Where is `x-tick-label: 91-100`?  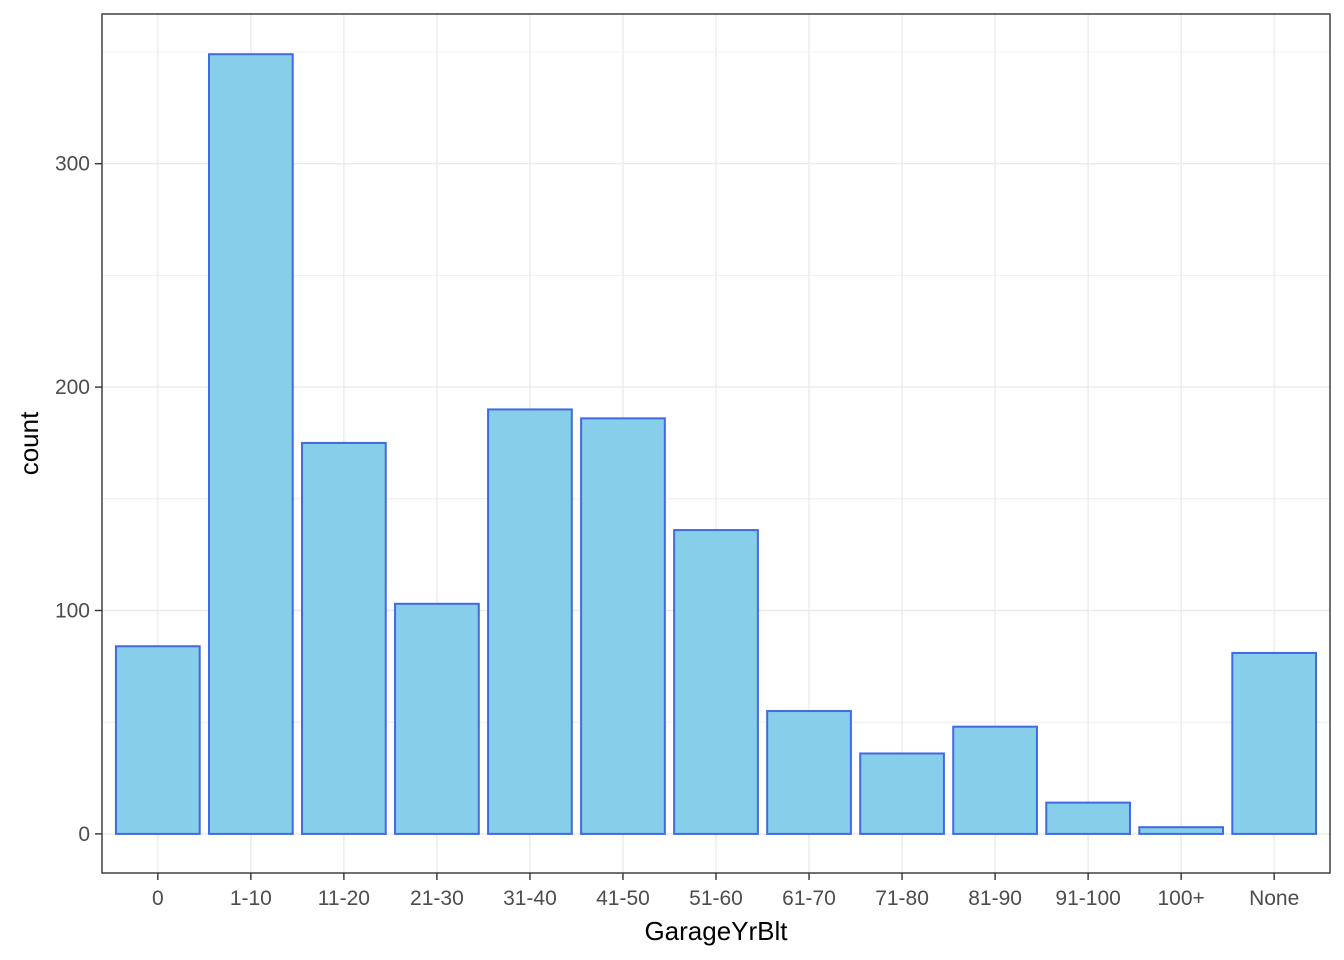
x-tick-label: 91-100 is located at coordinates (1087, 898).